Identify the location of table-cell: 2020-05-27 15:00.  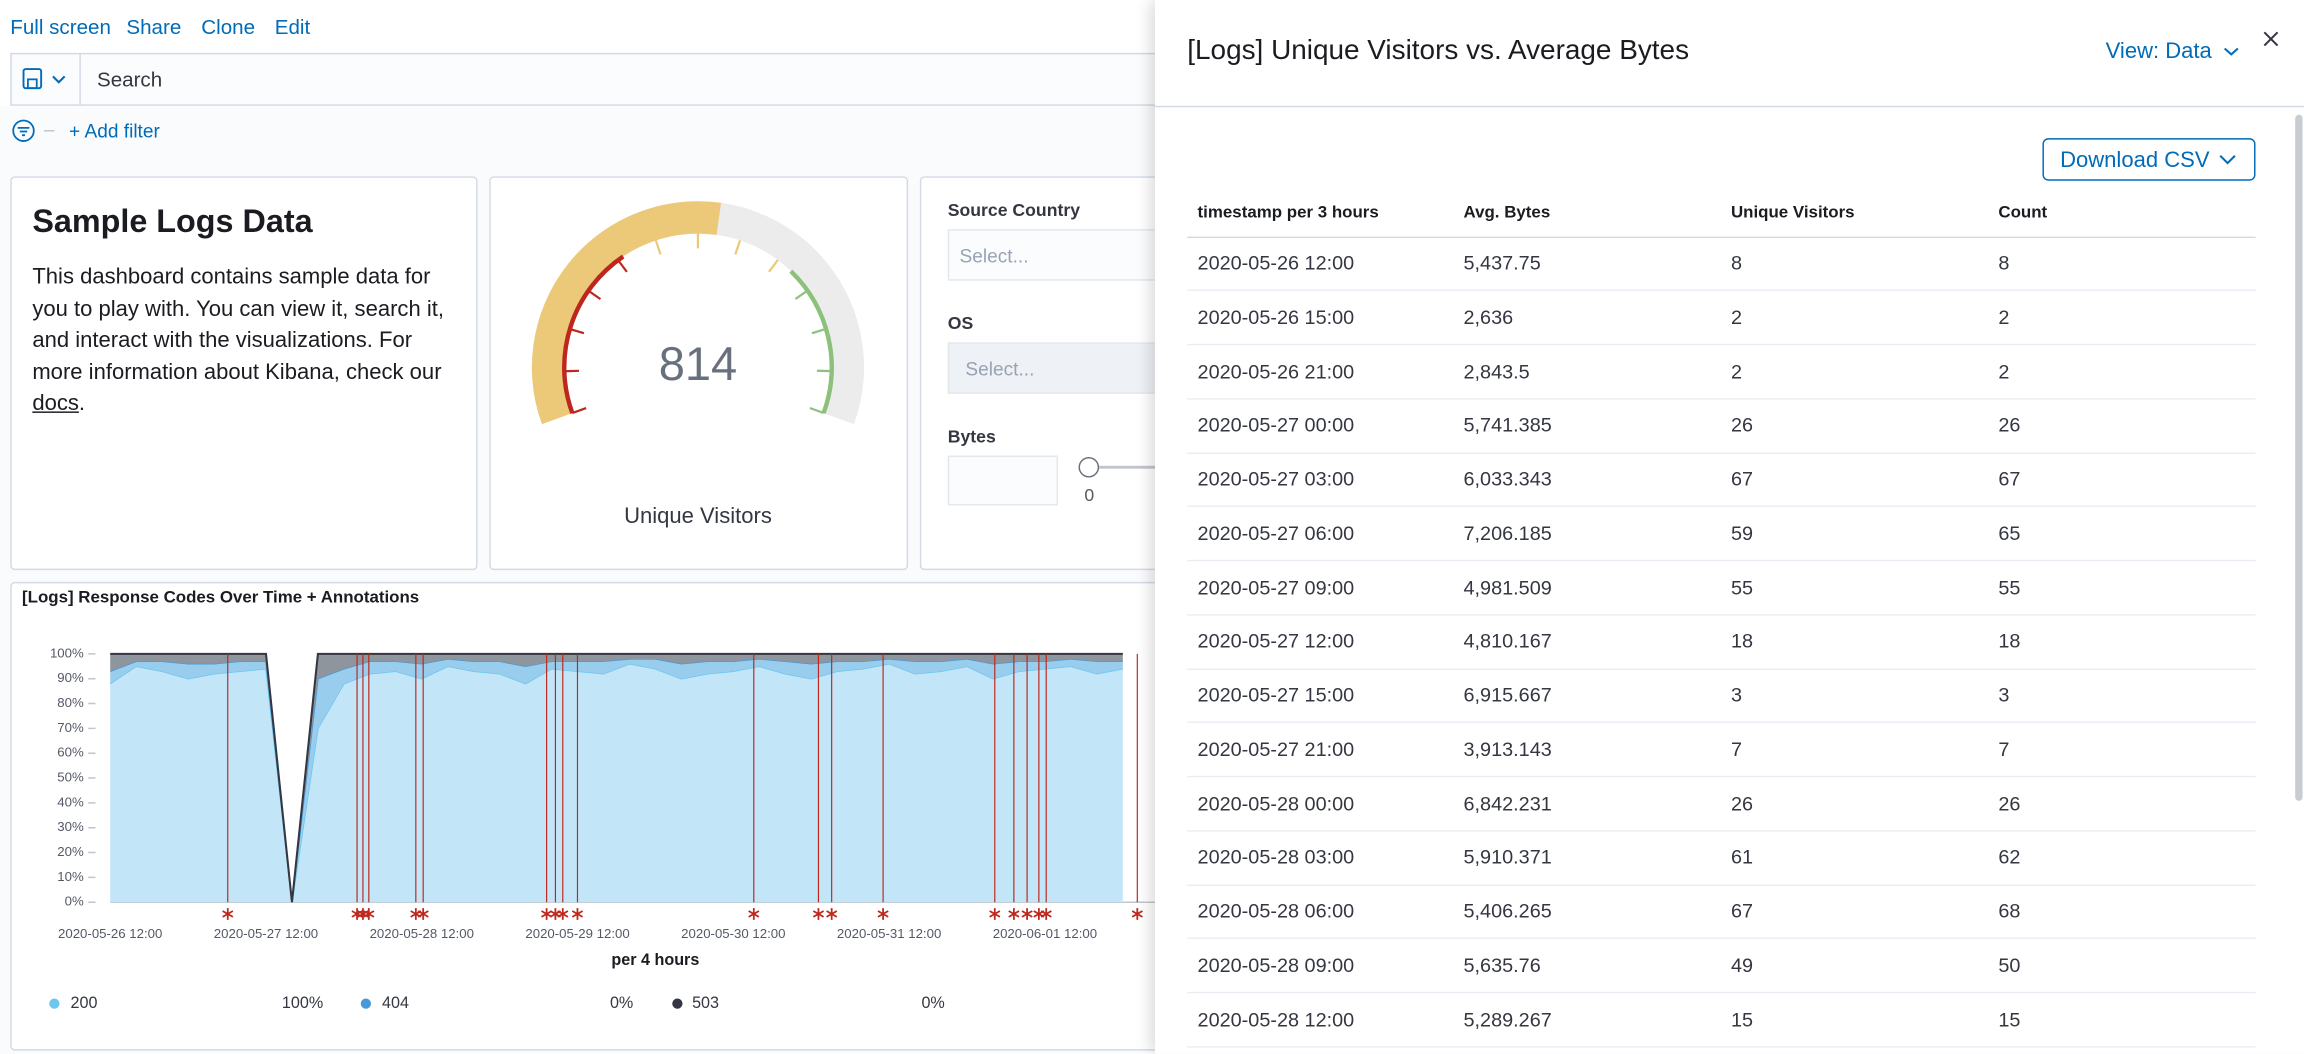
(1276, 695).